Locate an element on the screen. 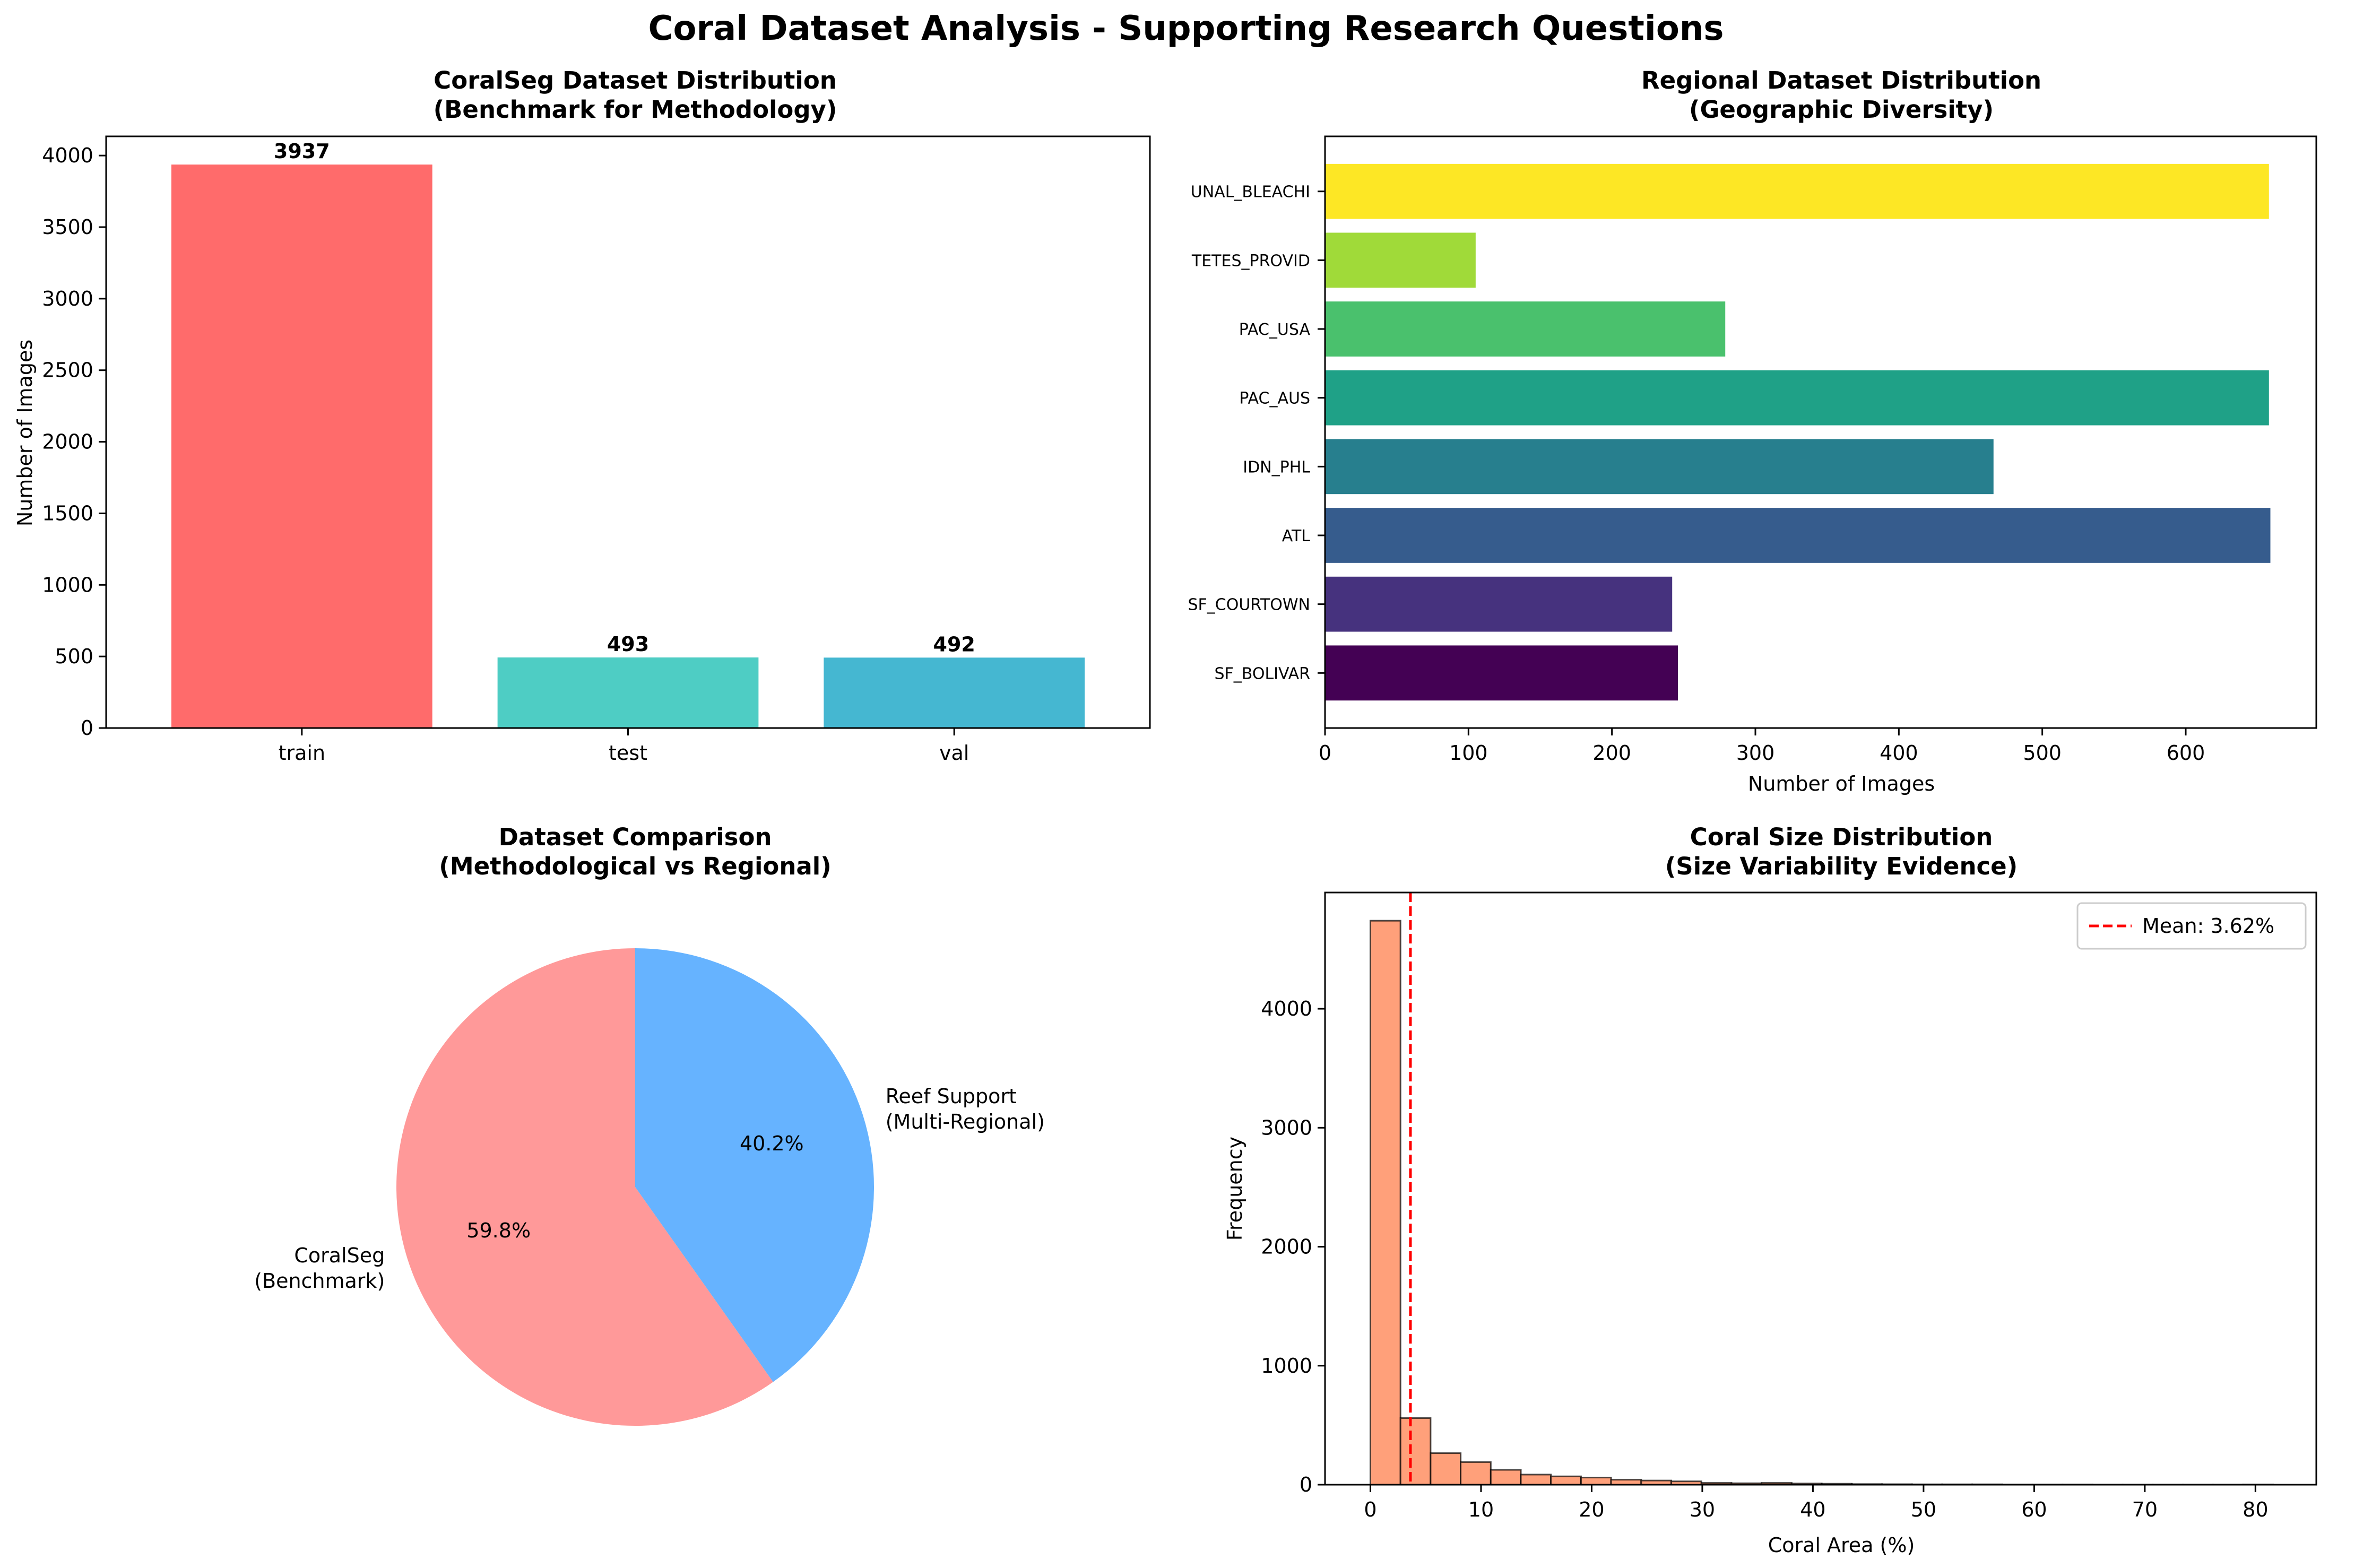  bar-TETES_PROVID is located at coordinates (1400, 260).